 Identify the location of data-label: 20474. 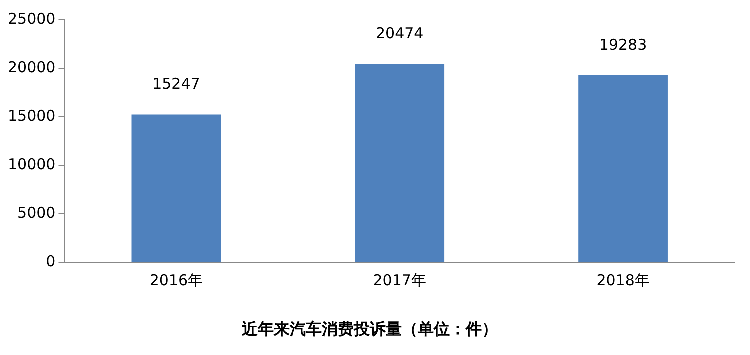
(400, 33).